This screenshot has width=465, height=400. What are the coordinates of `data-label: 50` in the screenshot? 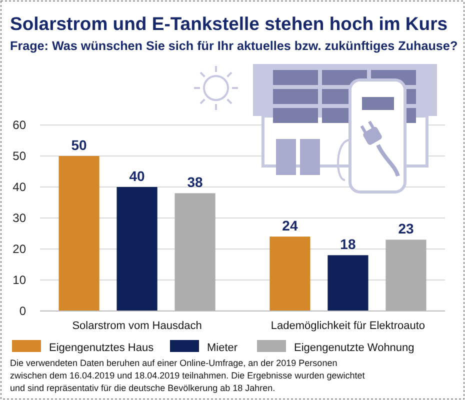 It's located at (79, 145).